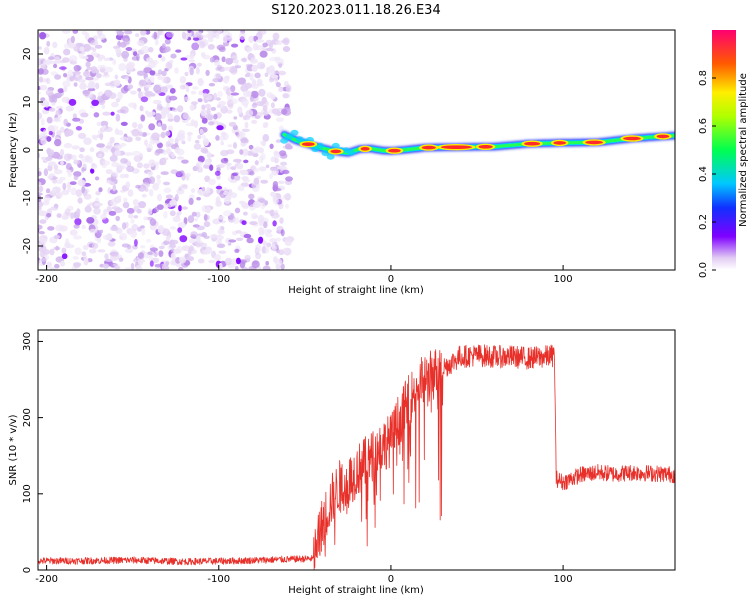 This screenshot has width=750, height=600. What do you see at coordinates (46, 279) in the screenshot?
I see `x-tick-label: -200` at bounding box center [46, 279].